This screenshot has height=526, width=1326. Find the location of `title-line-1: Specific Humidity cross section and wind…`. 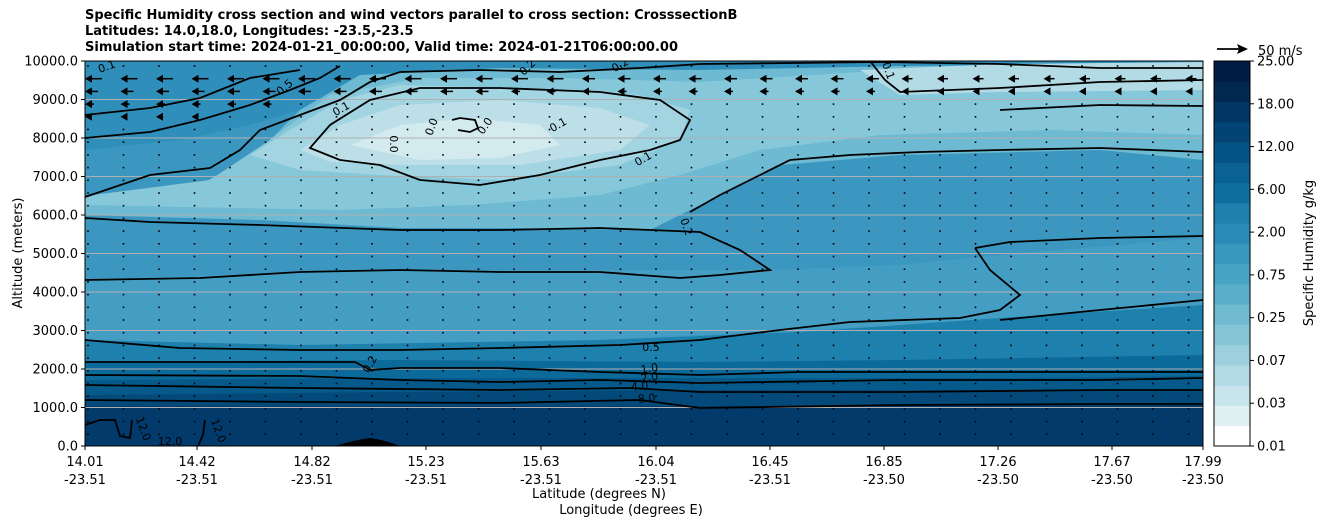

title-line-1: Specific Humidity cross section and wind… is located at coordinates (411, 15).